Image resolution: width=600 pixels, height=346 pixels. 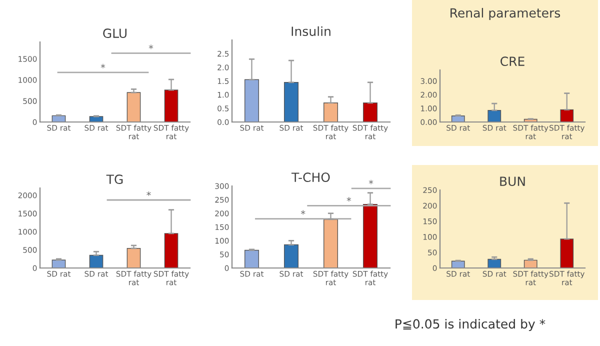 I want to click on chart-title: CRE, so click(x=512, y=61).